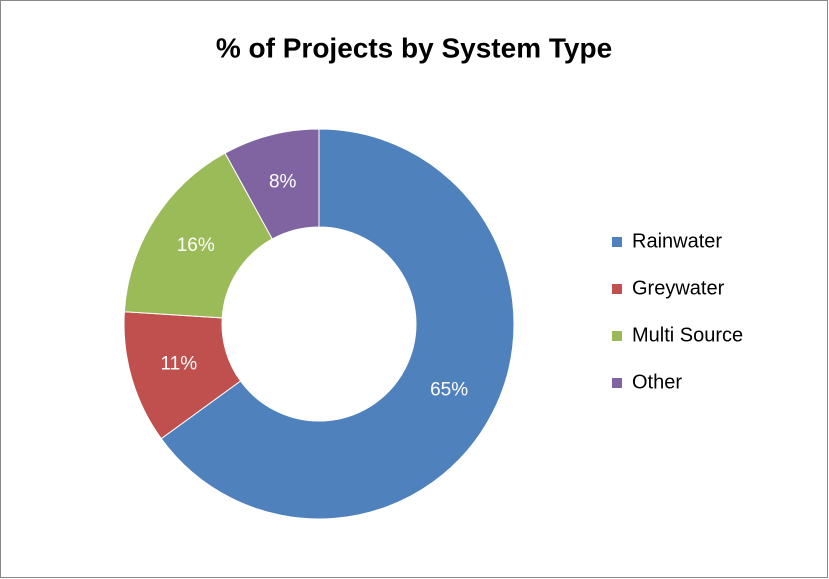 The height and width of the screenshot is (579, 829). Describe the element at coordinates (687, 335) in the screenshot. I see `legend-label: Multi Source` at that location.